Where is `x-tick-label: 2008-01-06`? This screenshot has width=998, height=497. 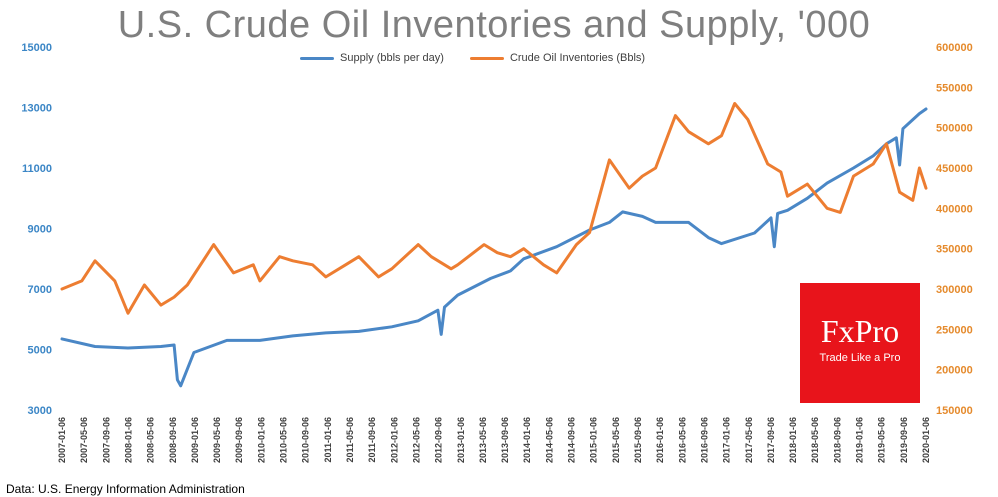
x-tick-label: 2008-01-06 is located at coordinates (128, 440).